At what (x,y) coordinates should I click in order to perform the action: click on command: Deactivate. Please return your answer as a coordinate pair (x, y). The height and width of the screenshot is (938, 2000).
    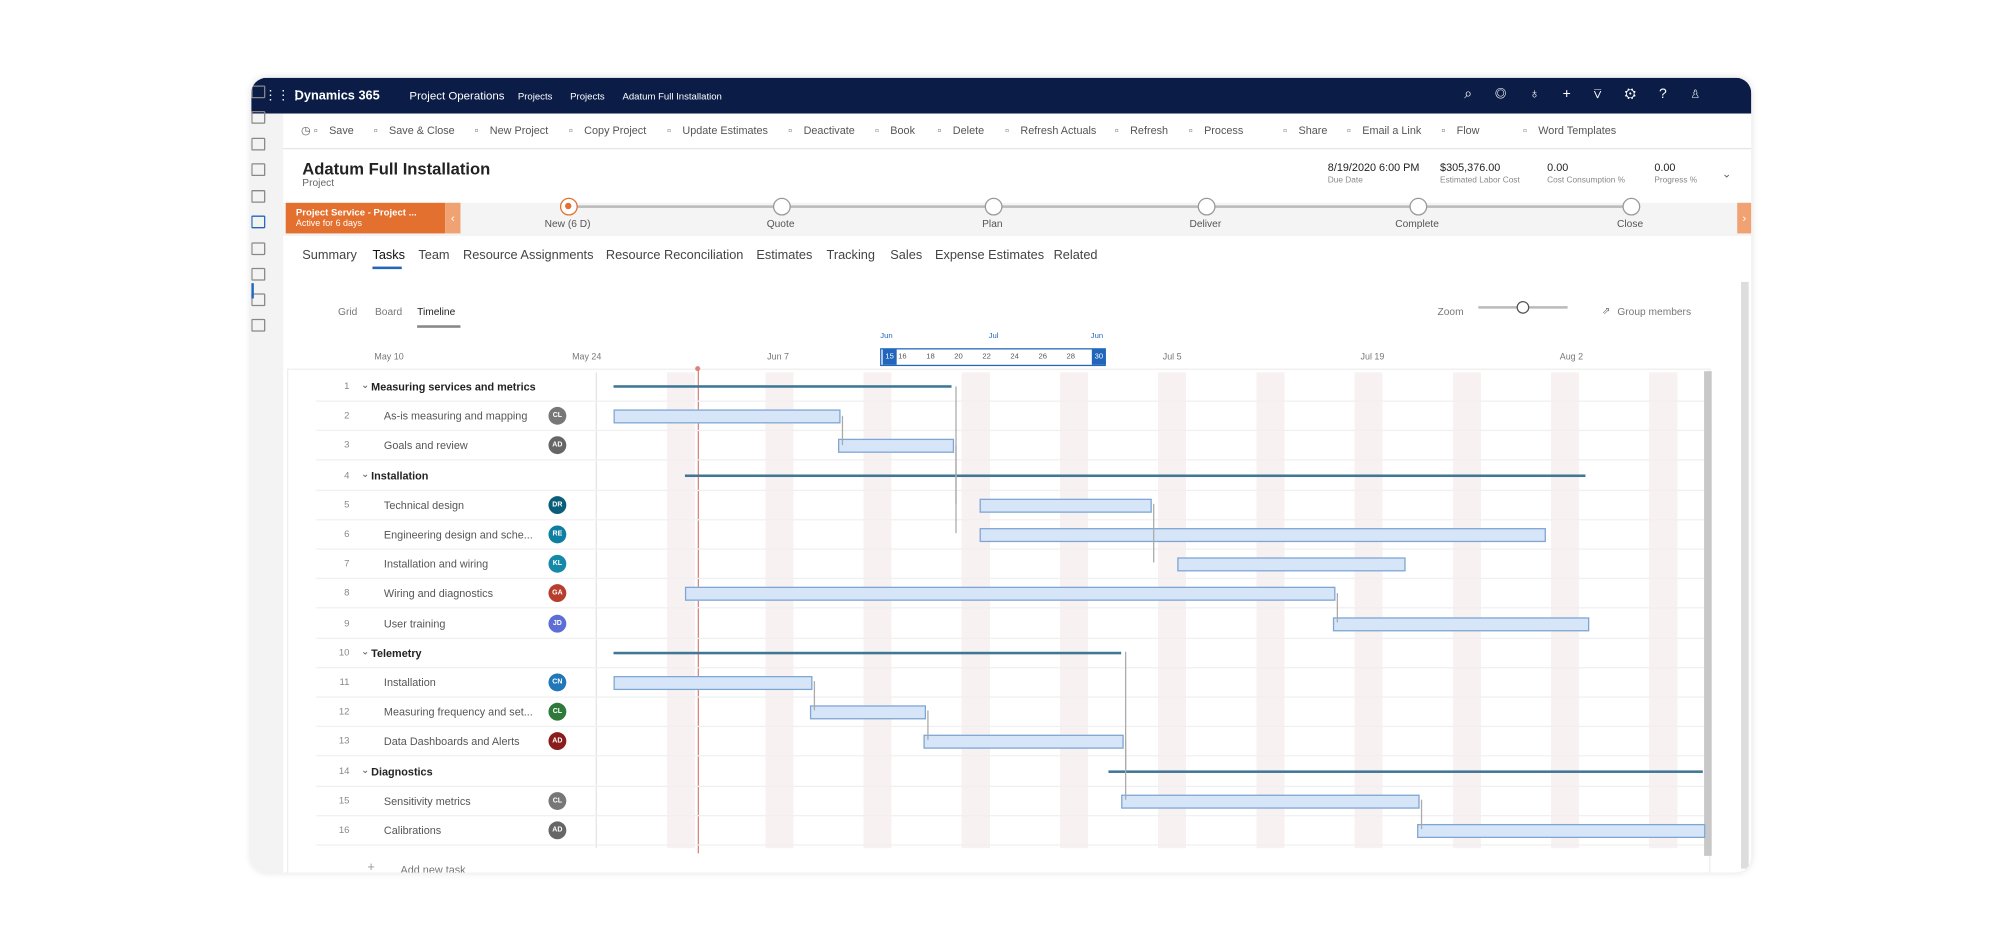
    Looking at the image, I should click on (829, 130).